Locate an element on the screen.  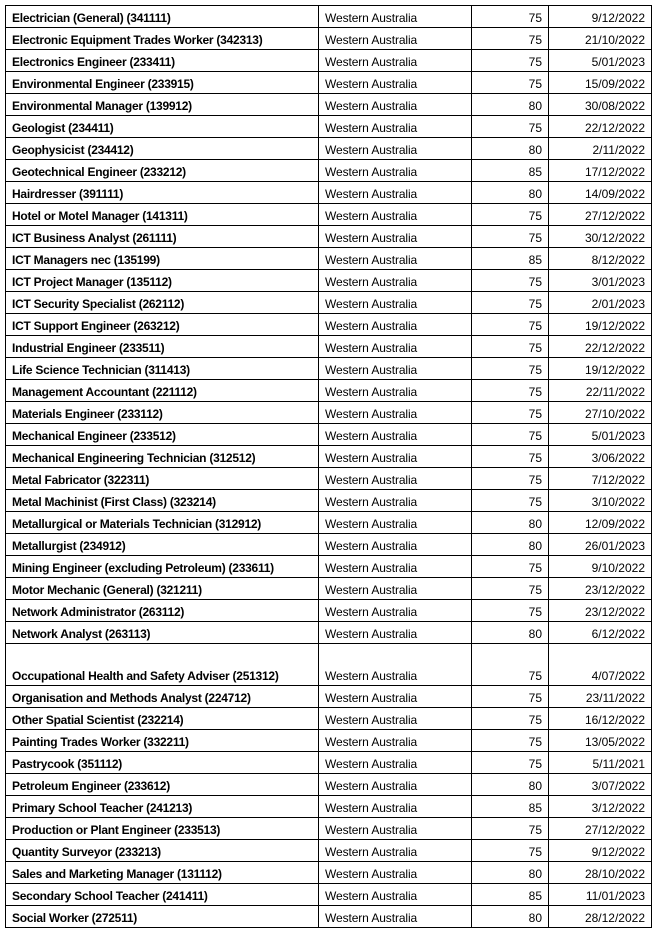
occupation-cell: Metal Machinist (First Class) (323214) is located at coordinates (162, 500).